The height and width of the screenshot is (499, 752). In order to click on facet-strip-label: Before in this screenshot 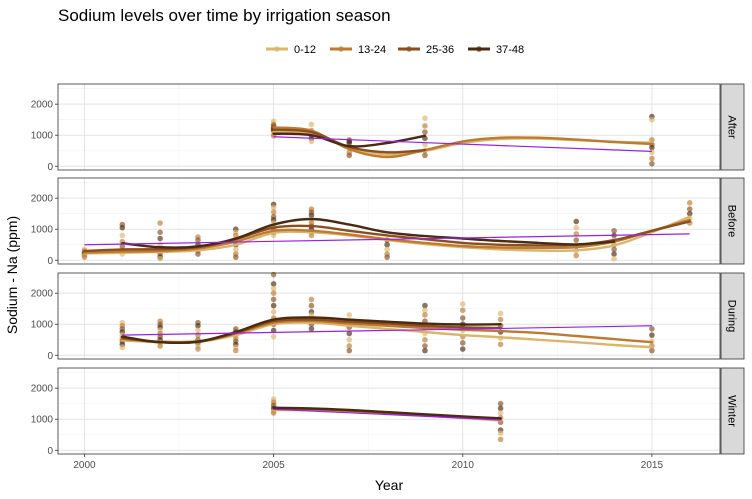, I will do `click(732, 221)`.